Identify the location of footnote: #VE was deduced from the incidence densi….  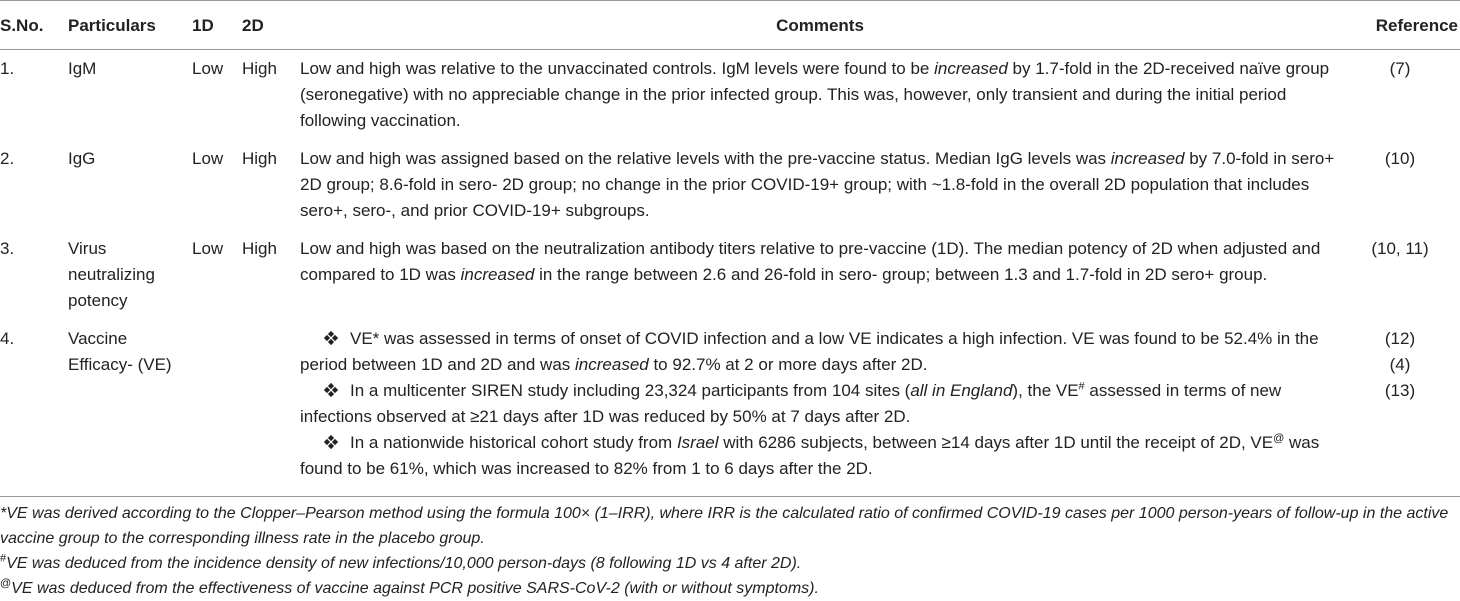
(730, 563).